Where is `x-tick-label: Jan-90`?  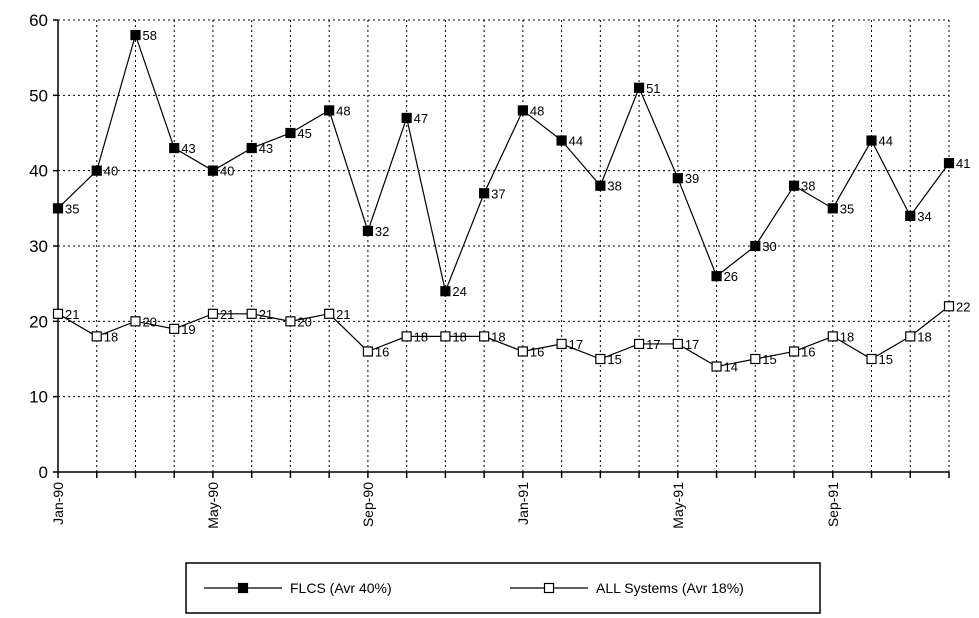 x-tick-label: Jan-90 is located at coordinates (58, 503).